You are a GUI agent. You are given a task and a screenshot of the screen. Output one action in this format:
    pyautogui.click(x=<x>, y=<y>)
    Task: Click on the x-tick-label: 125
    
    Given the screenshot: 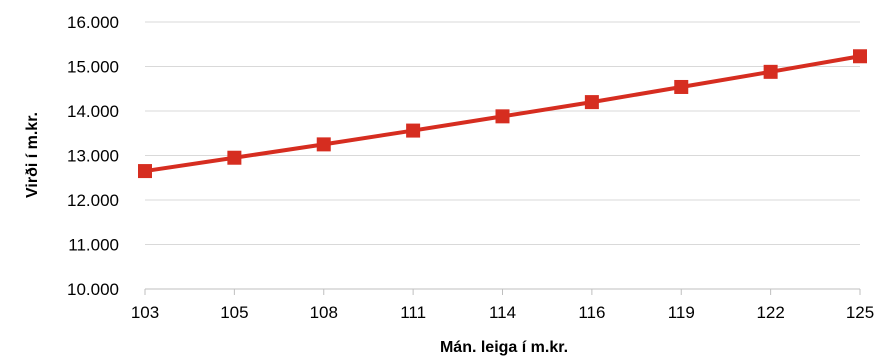 What is the action you would take?
    pyautogui.click(x=860, y=312)
    